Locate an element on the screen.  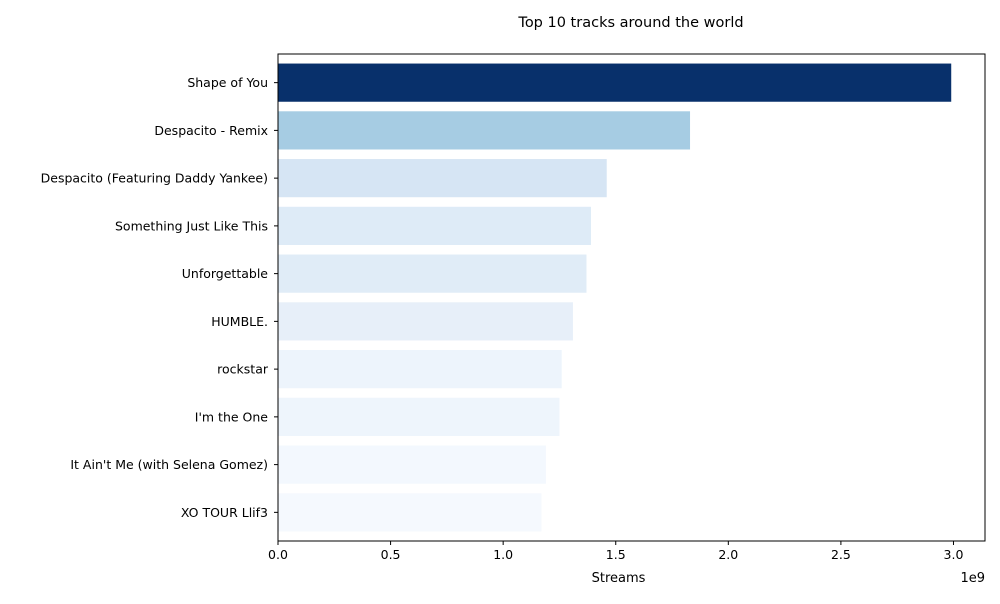
x-tick-label: 0.0 is located at coordinates (278, 554).